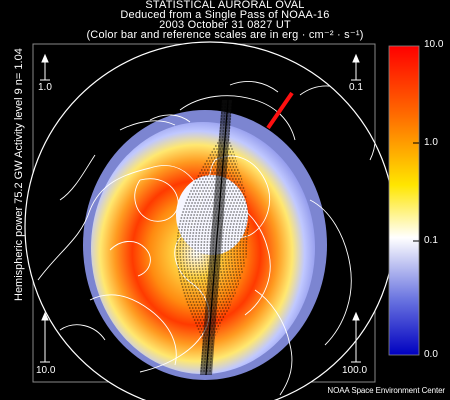  I want to click on footer-credit: NOAA Space Environment Center, so click(386, 390).